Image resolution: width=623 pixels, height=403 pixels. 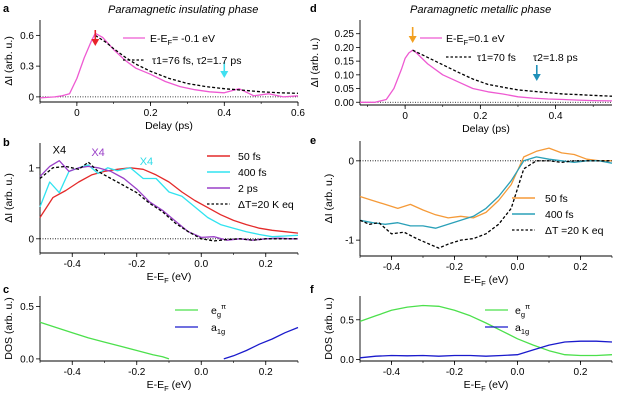 What do you see at coordinates (480, 116) in the screenshot?
I see `x-tick-label-d: 0.2` at bounding box center [480, 116].